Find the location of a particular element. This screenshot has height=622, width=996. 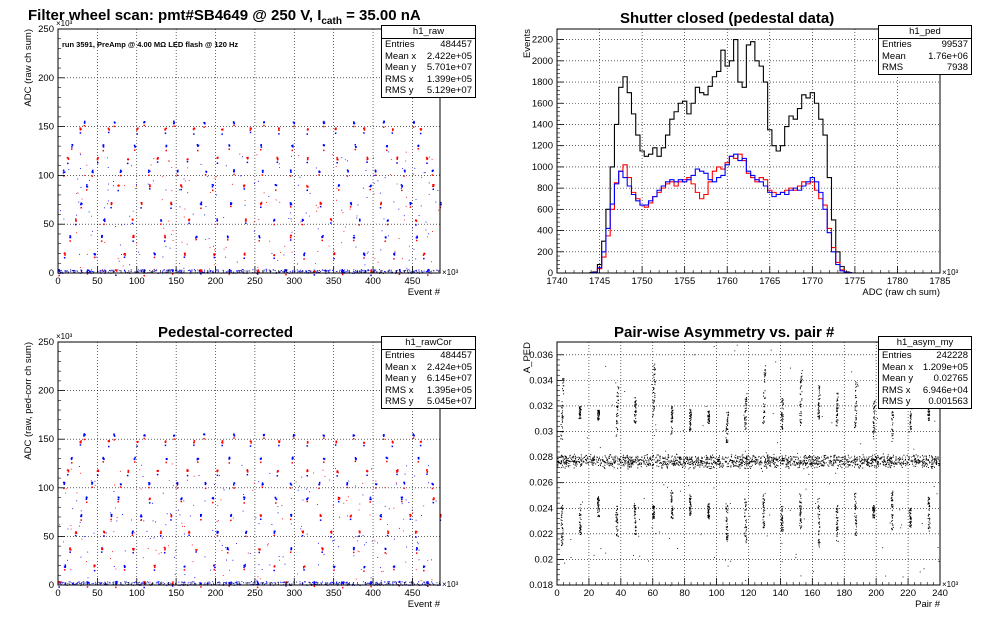

x-axis-label: ADC (raw ch sum) is located at coordinates (901, 292).